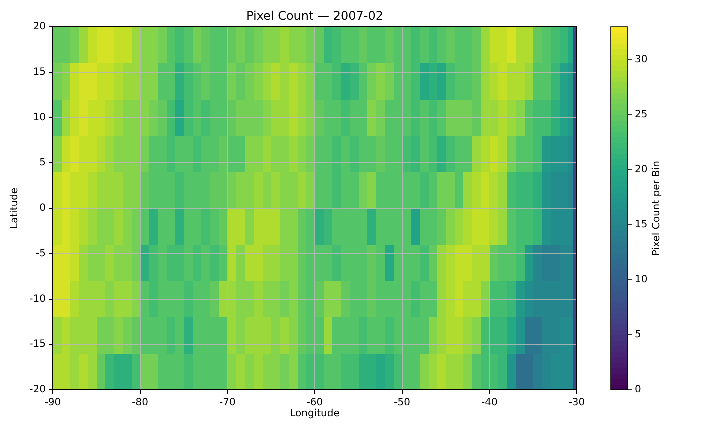  What do you see at coordinates (38, 390) in the screenshot?
I see `y-tick-label: -20` at bounding box center [38, 390].